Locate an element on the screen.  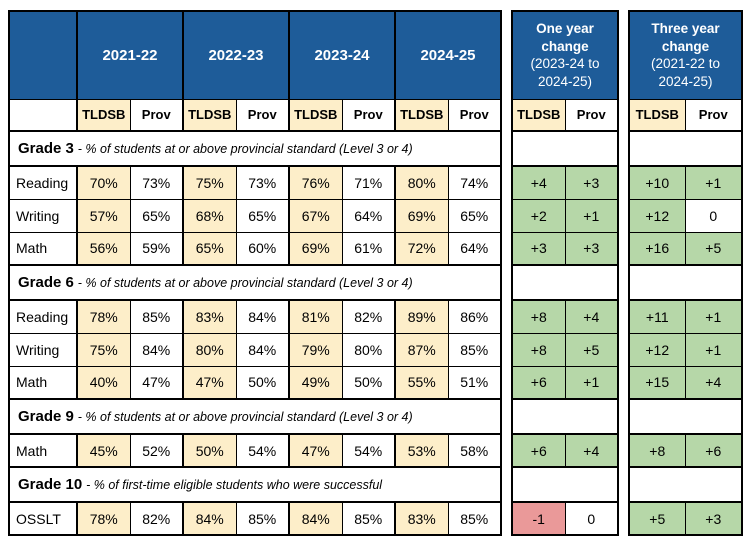
tldsb-score-cell: 68% is located at coordinates (209, 215).